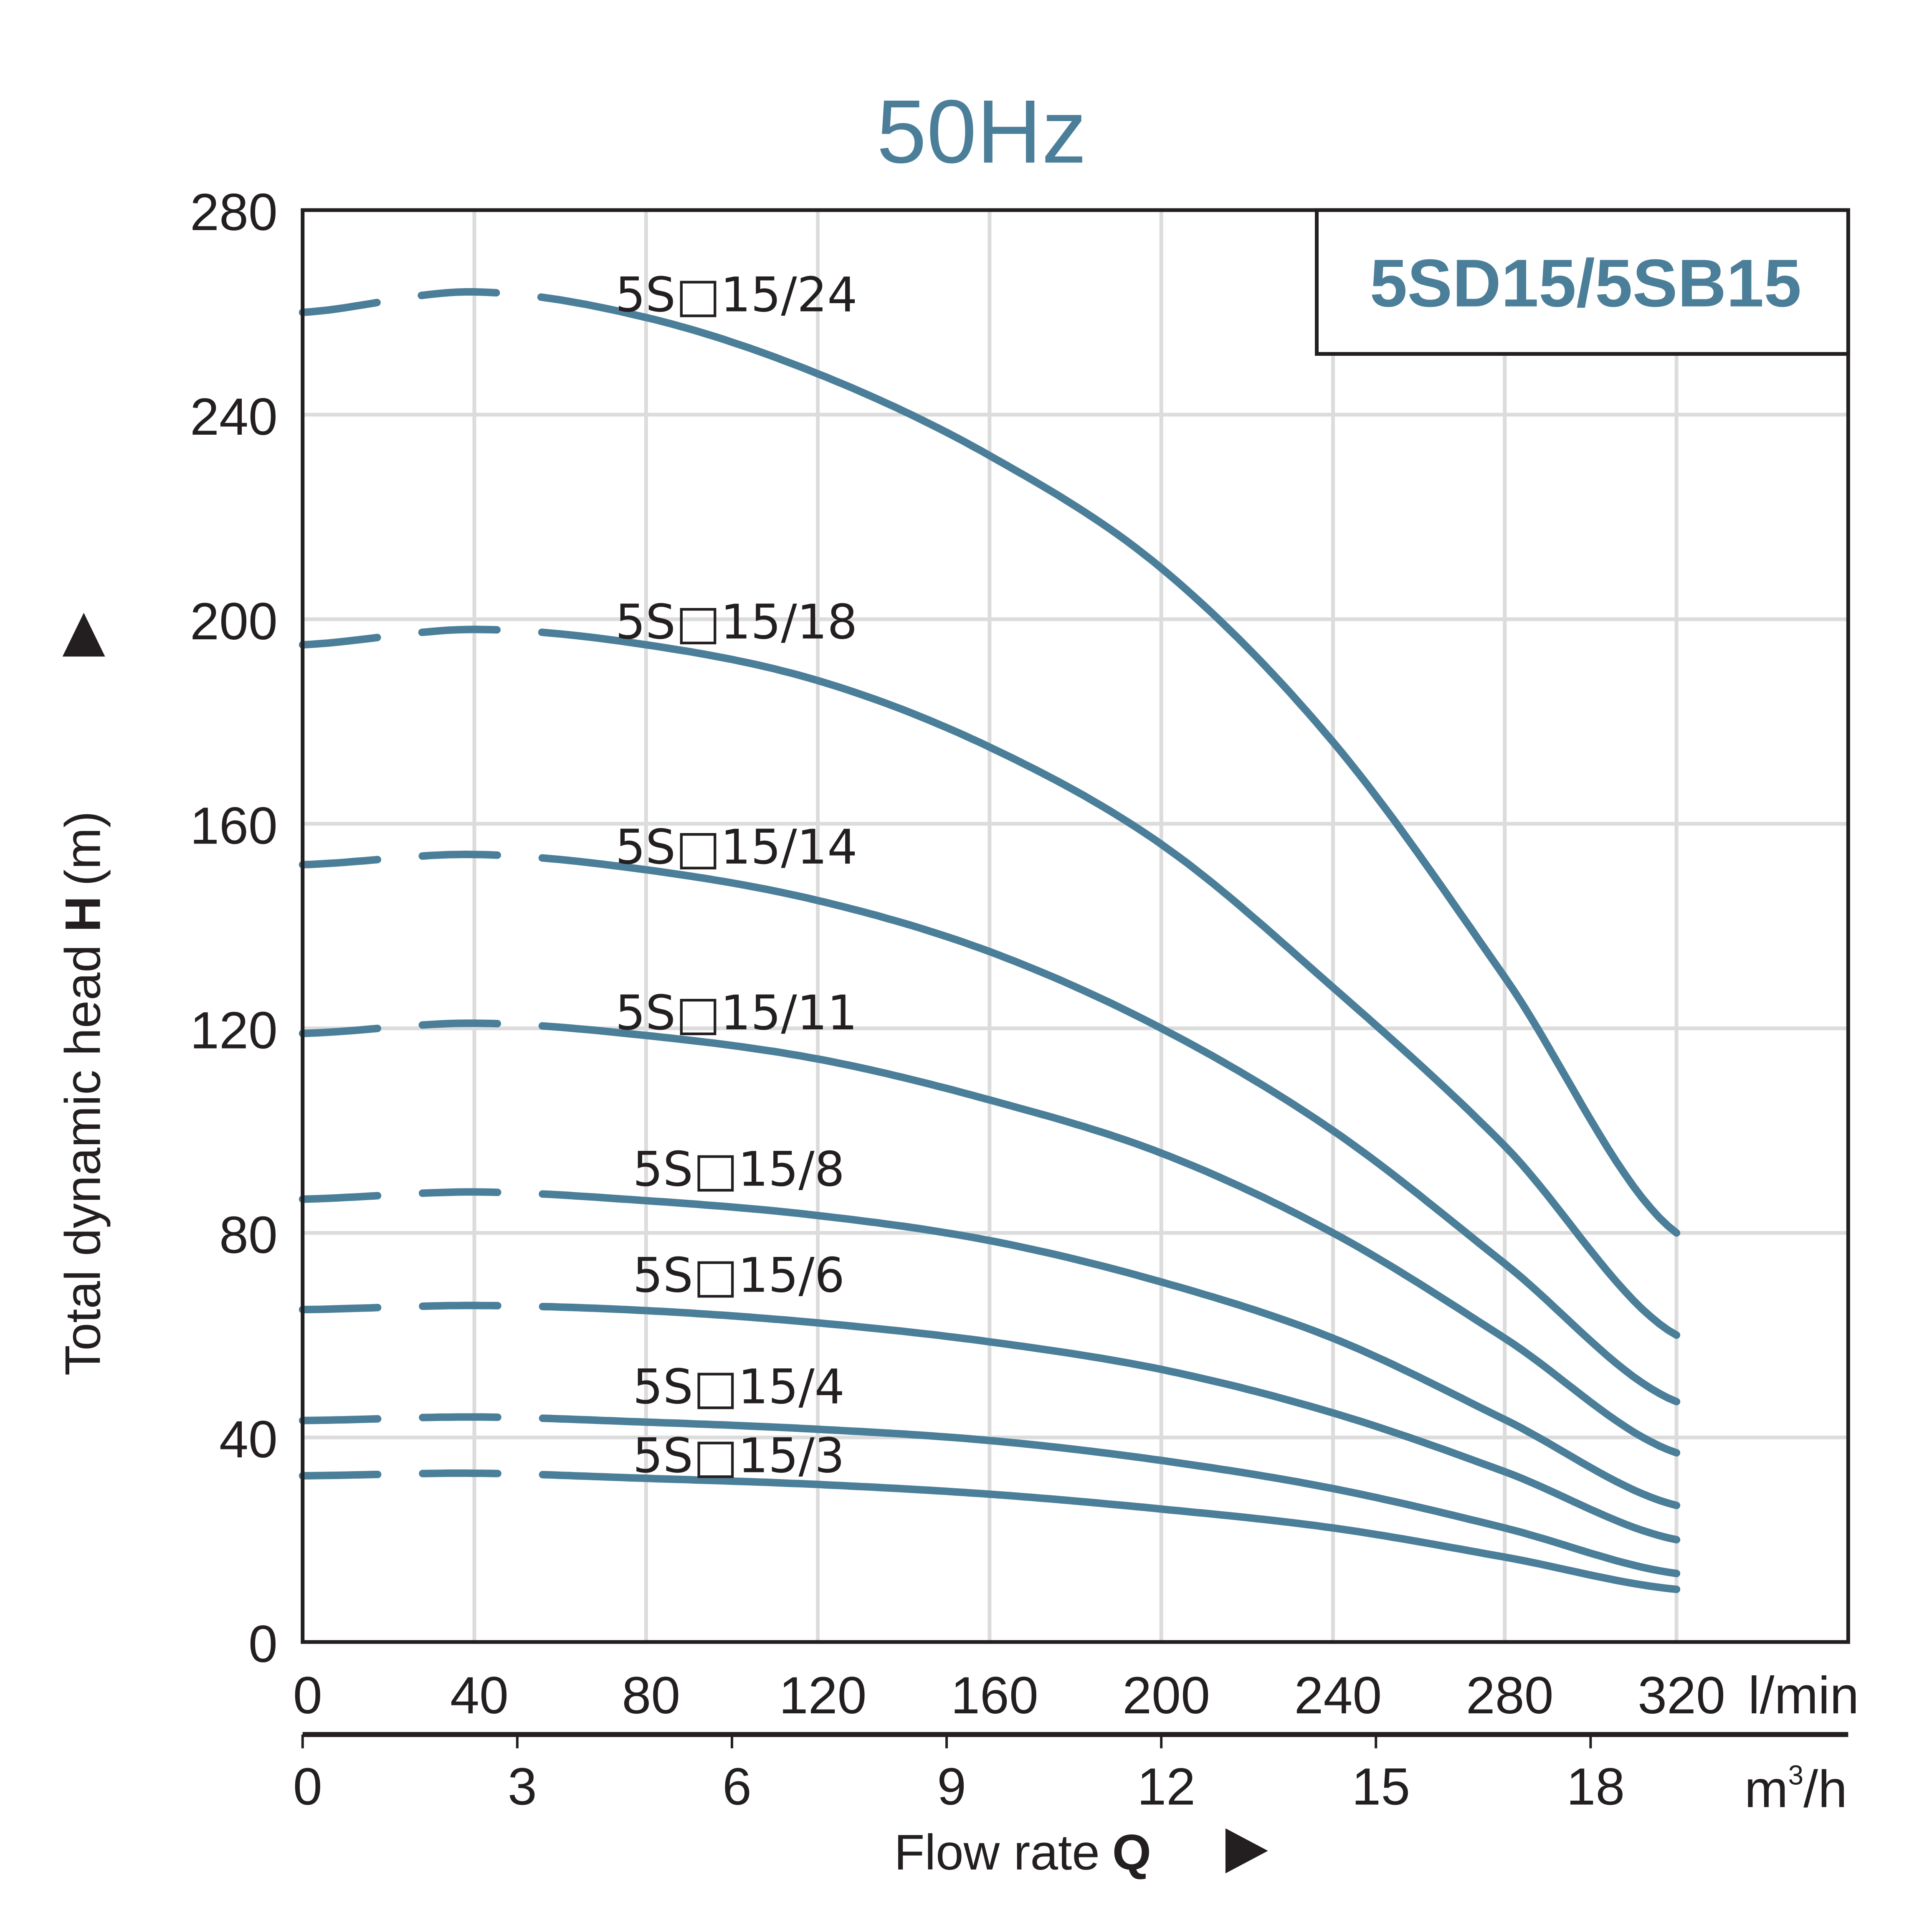 The width and height of the screenshot is (1932, 1905). What do you see at coordinates (234, 825) in the screenshot?
I see `y-tick-label: 160` at bounding box center [234, 825].